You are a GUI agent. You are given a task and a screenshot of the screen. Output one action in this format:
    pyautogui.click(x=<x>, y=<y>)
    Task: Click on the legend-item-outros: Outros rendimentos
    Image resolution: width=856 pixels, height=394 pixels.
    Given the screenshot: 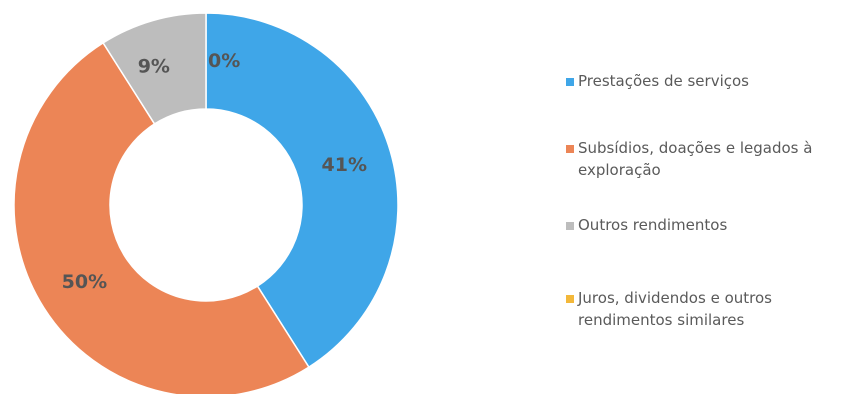 What is the action you would take?
    pyautogui.click(x=646, y=225)
    